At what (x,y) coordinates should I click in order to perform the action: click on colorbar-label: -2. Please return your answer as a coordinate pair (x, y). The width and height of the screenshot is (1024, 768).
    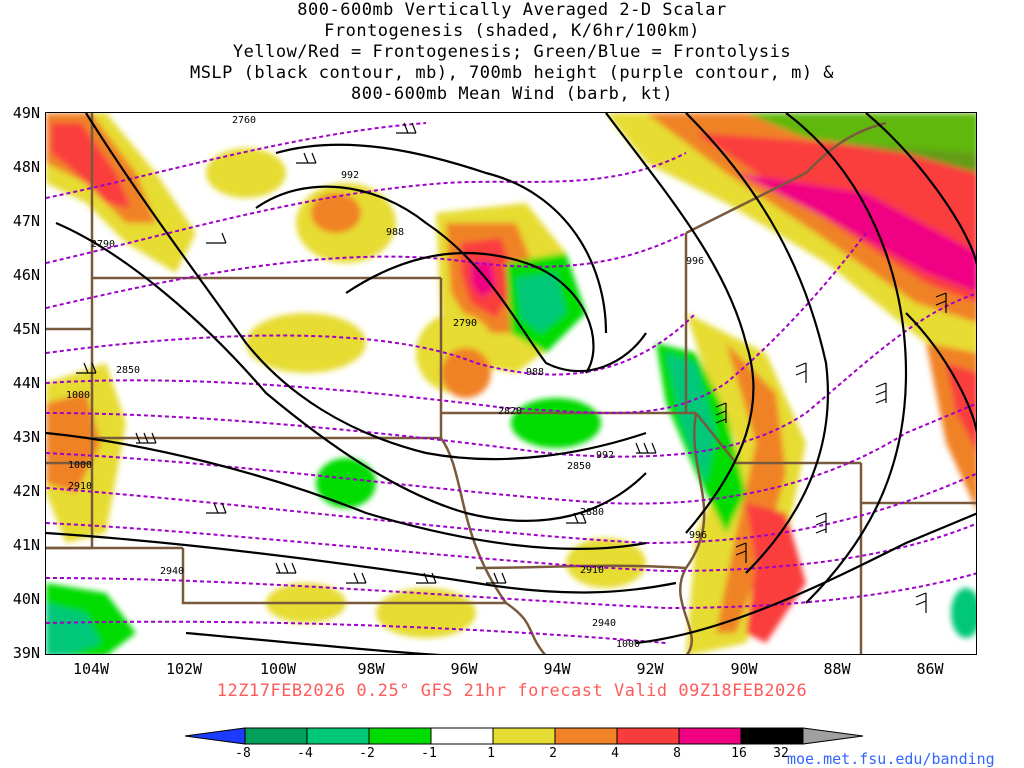
    Looking at the image, I should click on (367, 753).